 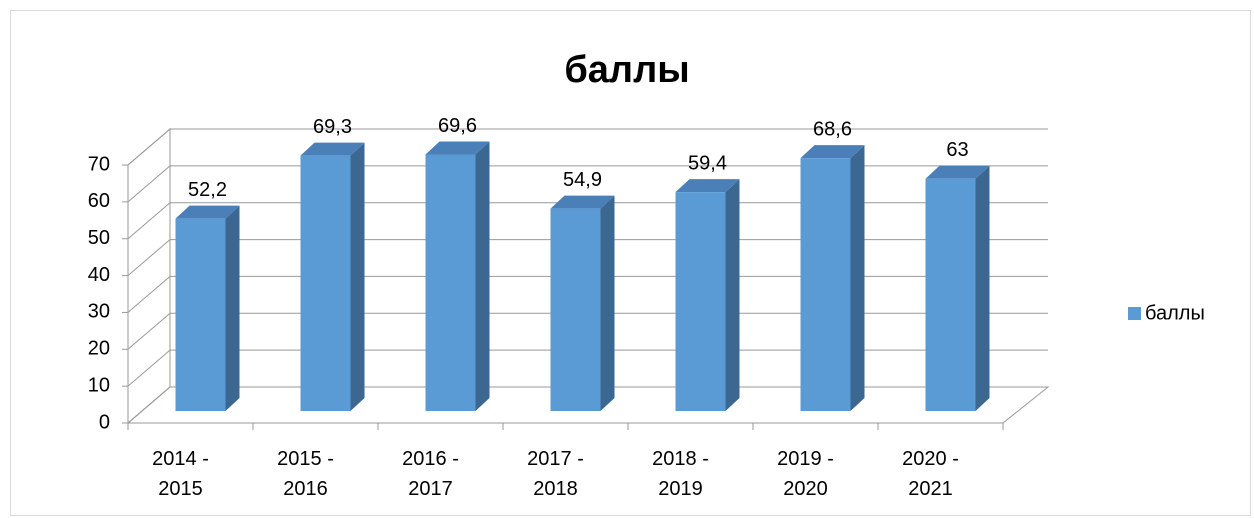 What do you see at coordinates (1134, 313) in the screenshot?
I see `legend-swatch` at bounding box center [1134, 313].